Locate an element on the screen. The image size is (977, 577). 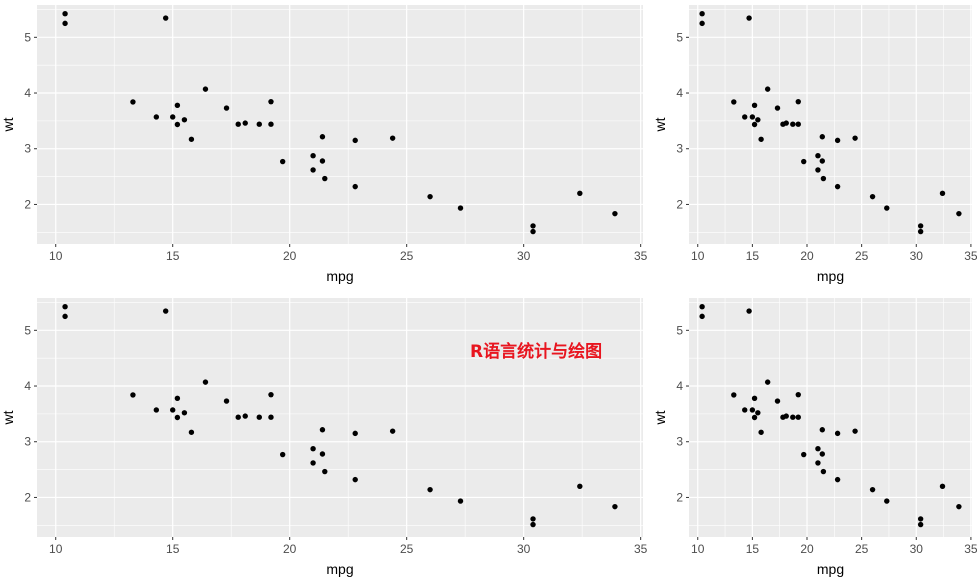
y-tick-label: 4 is located at coordinates (679, 93).